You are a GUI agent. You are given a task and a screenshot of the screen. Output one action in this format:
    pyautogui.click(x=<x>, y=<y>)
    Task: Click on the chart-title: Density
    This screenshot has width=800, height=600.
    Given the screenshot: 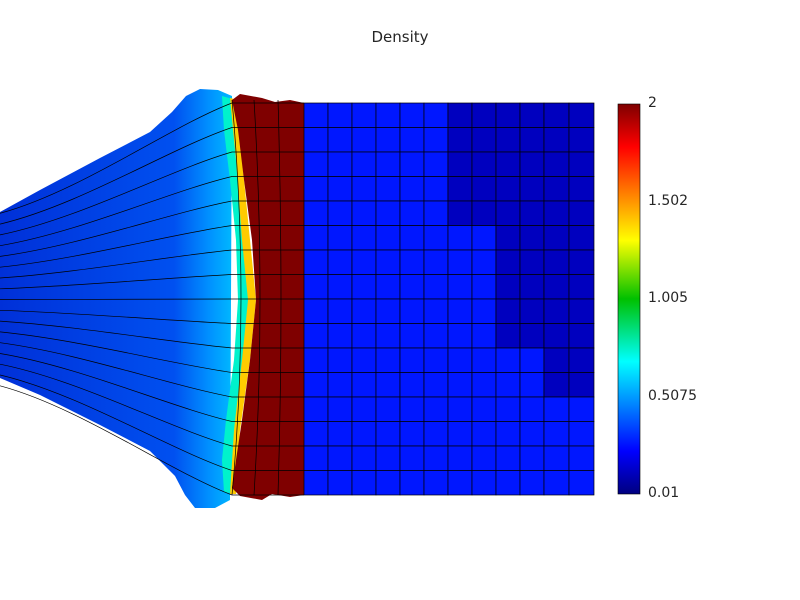 What is the action you would take?
    pyautogui.click(x=400, y=37)
    